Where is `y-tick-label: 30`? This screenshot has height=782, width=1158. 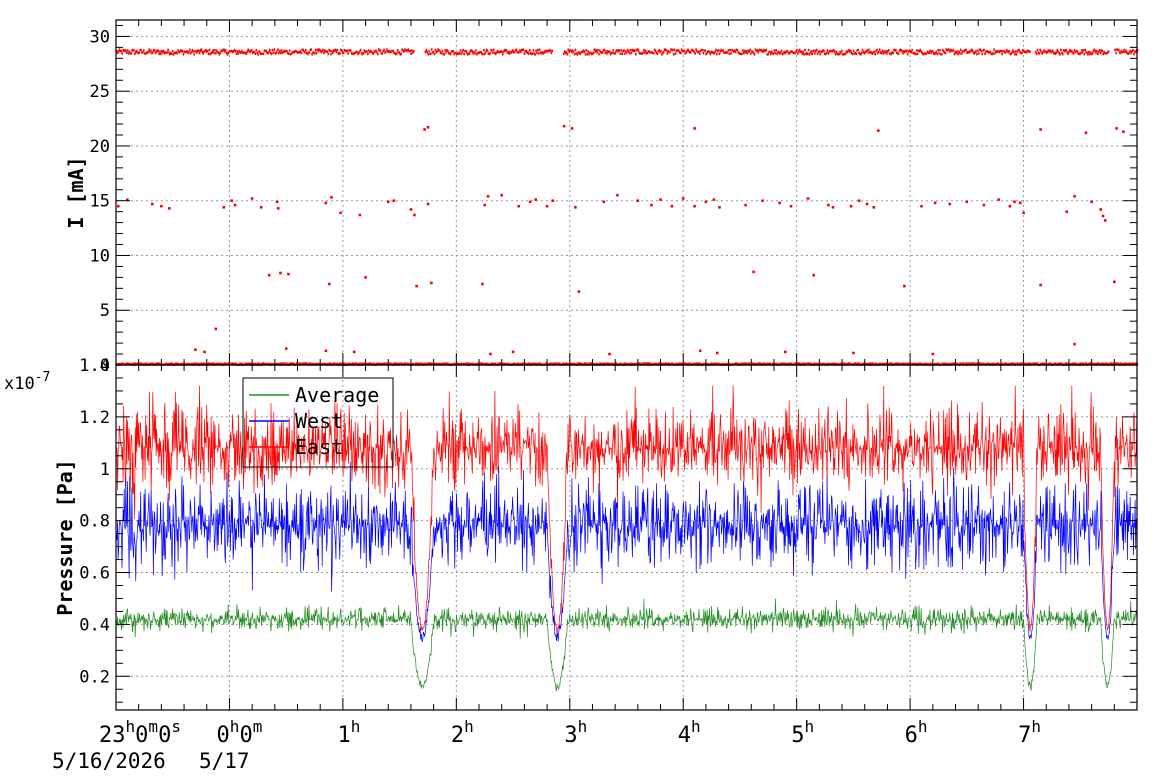
y-tick-label: 30 is located at coordinates (100, 37).